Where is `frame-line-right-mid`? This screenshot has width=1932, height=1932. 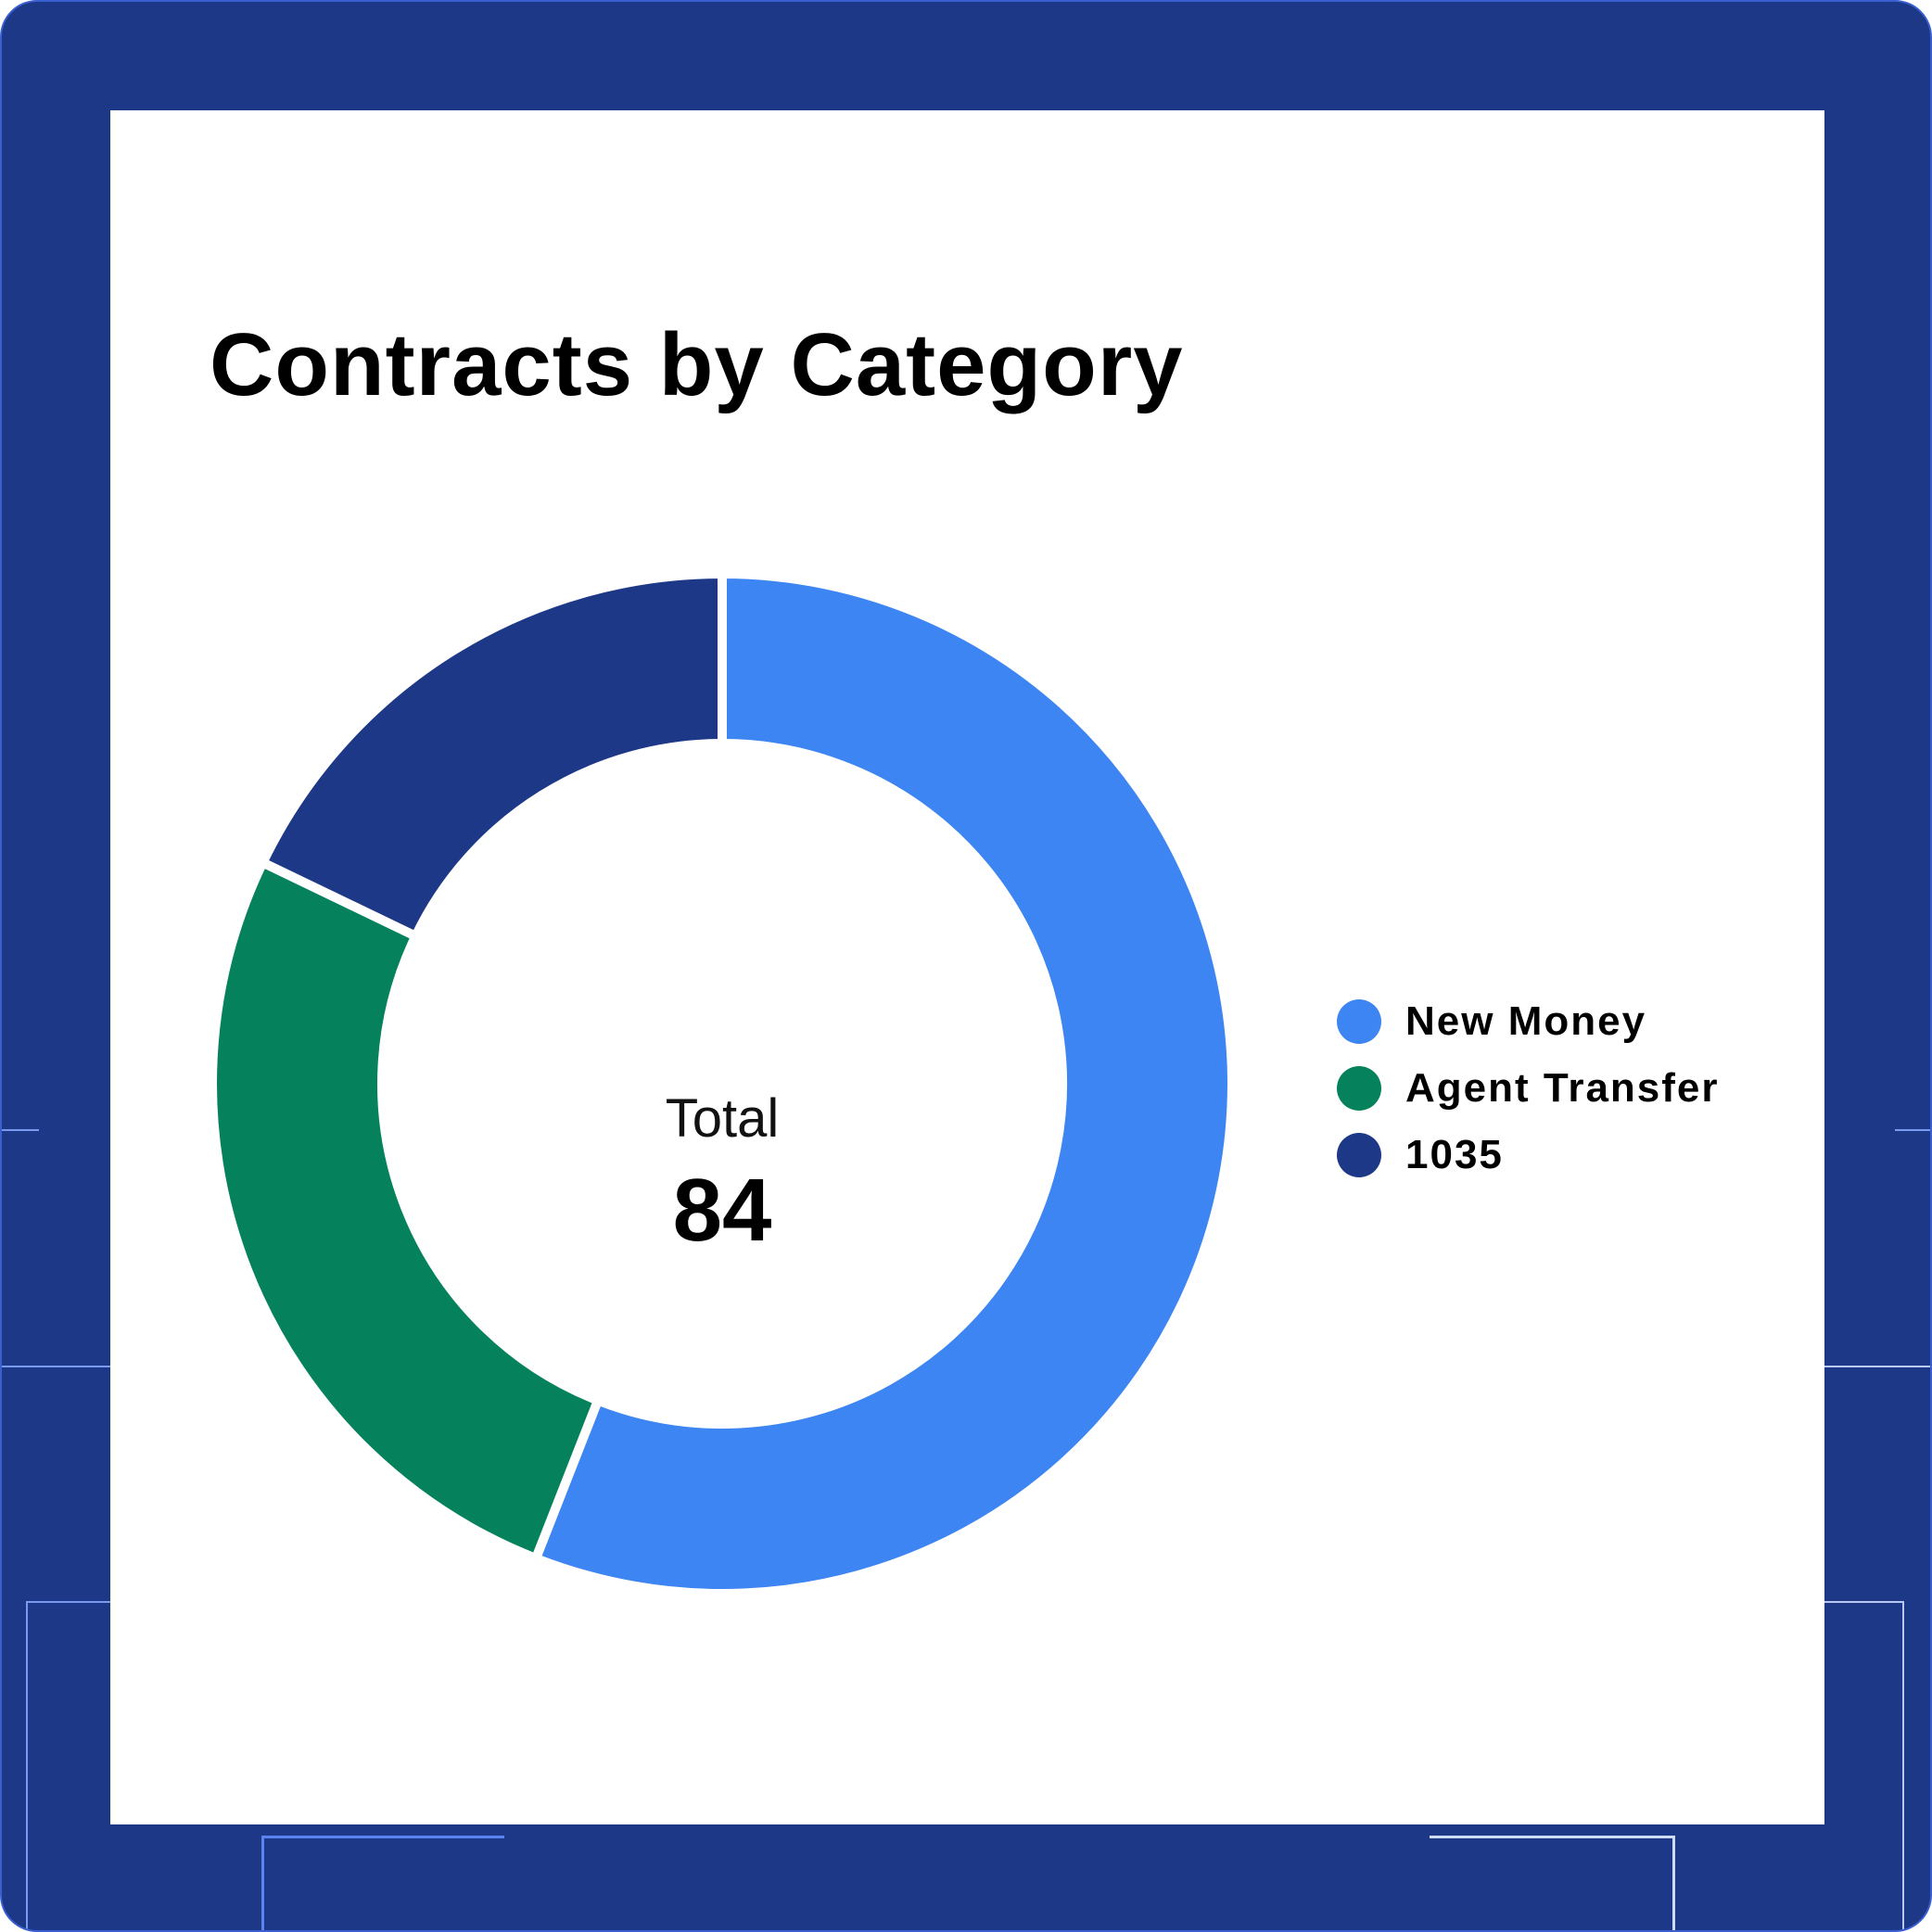 frame-line-right-mid is located at coordinates (1877, 1366).